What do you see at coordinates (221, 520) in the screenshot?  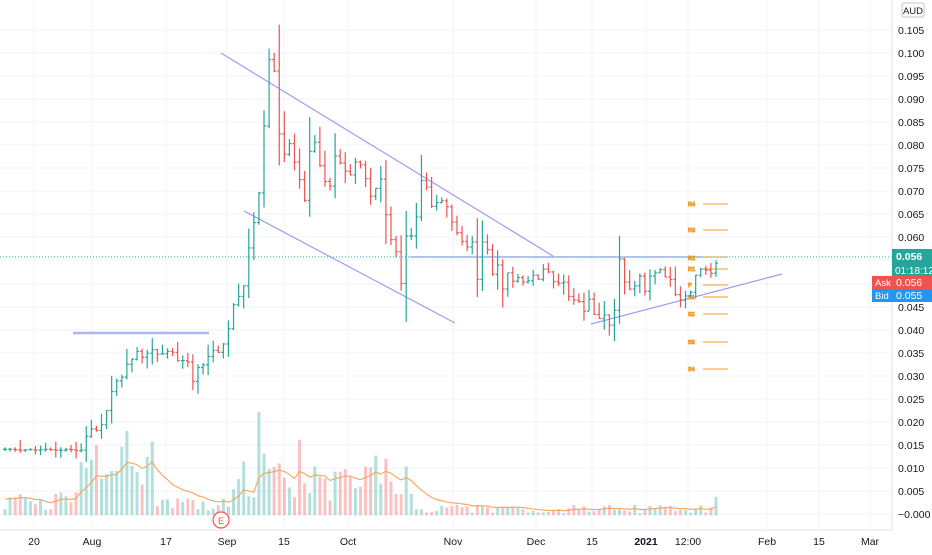 I see `earnings-marker: E` at bounding box center [221, 520].